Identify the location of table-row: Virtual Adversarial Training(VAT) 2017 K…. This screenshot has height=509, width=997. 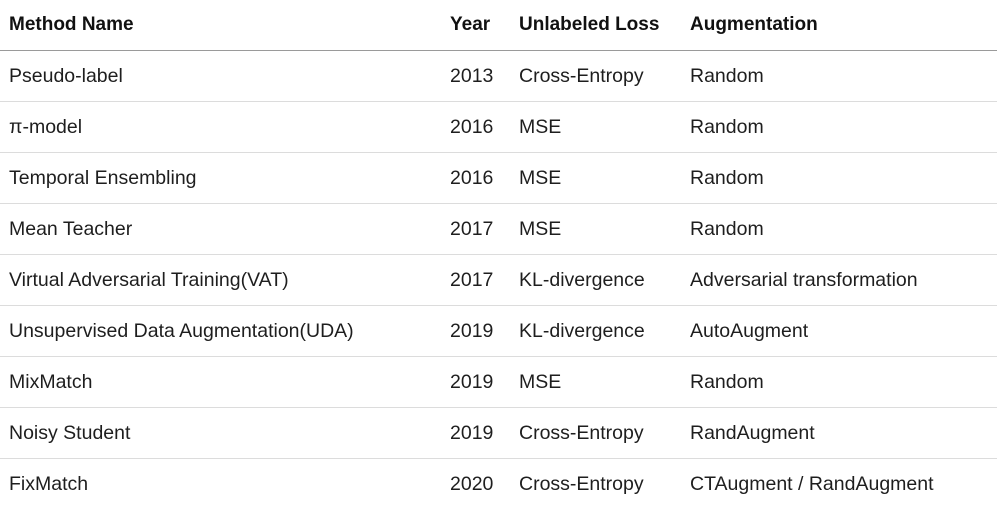
(498, 280).